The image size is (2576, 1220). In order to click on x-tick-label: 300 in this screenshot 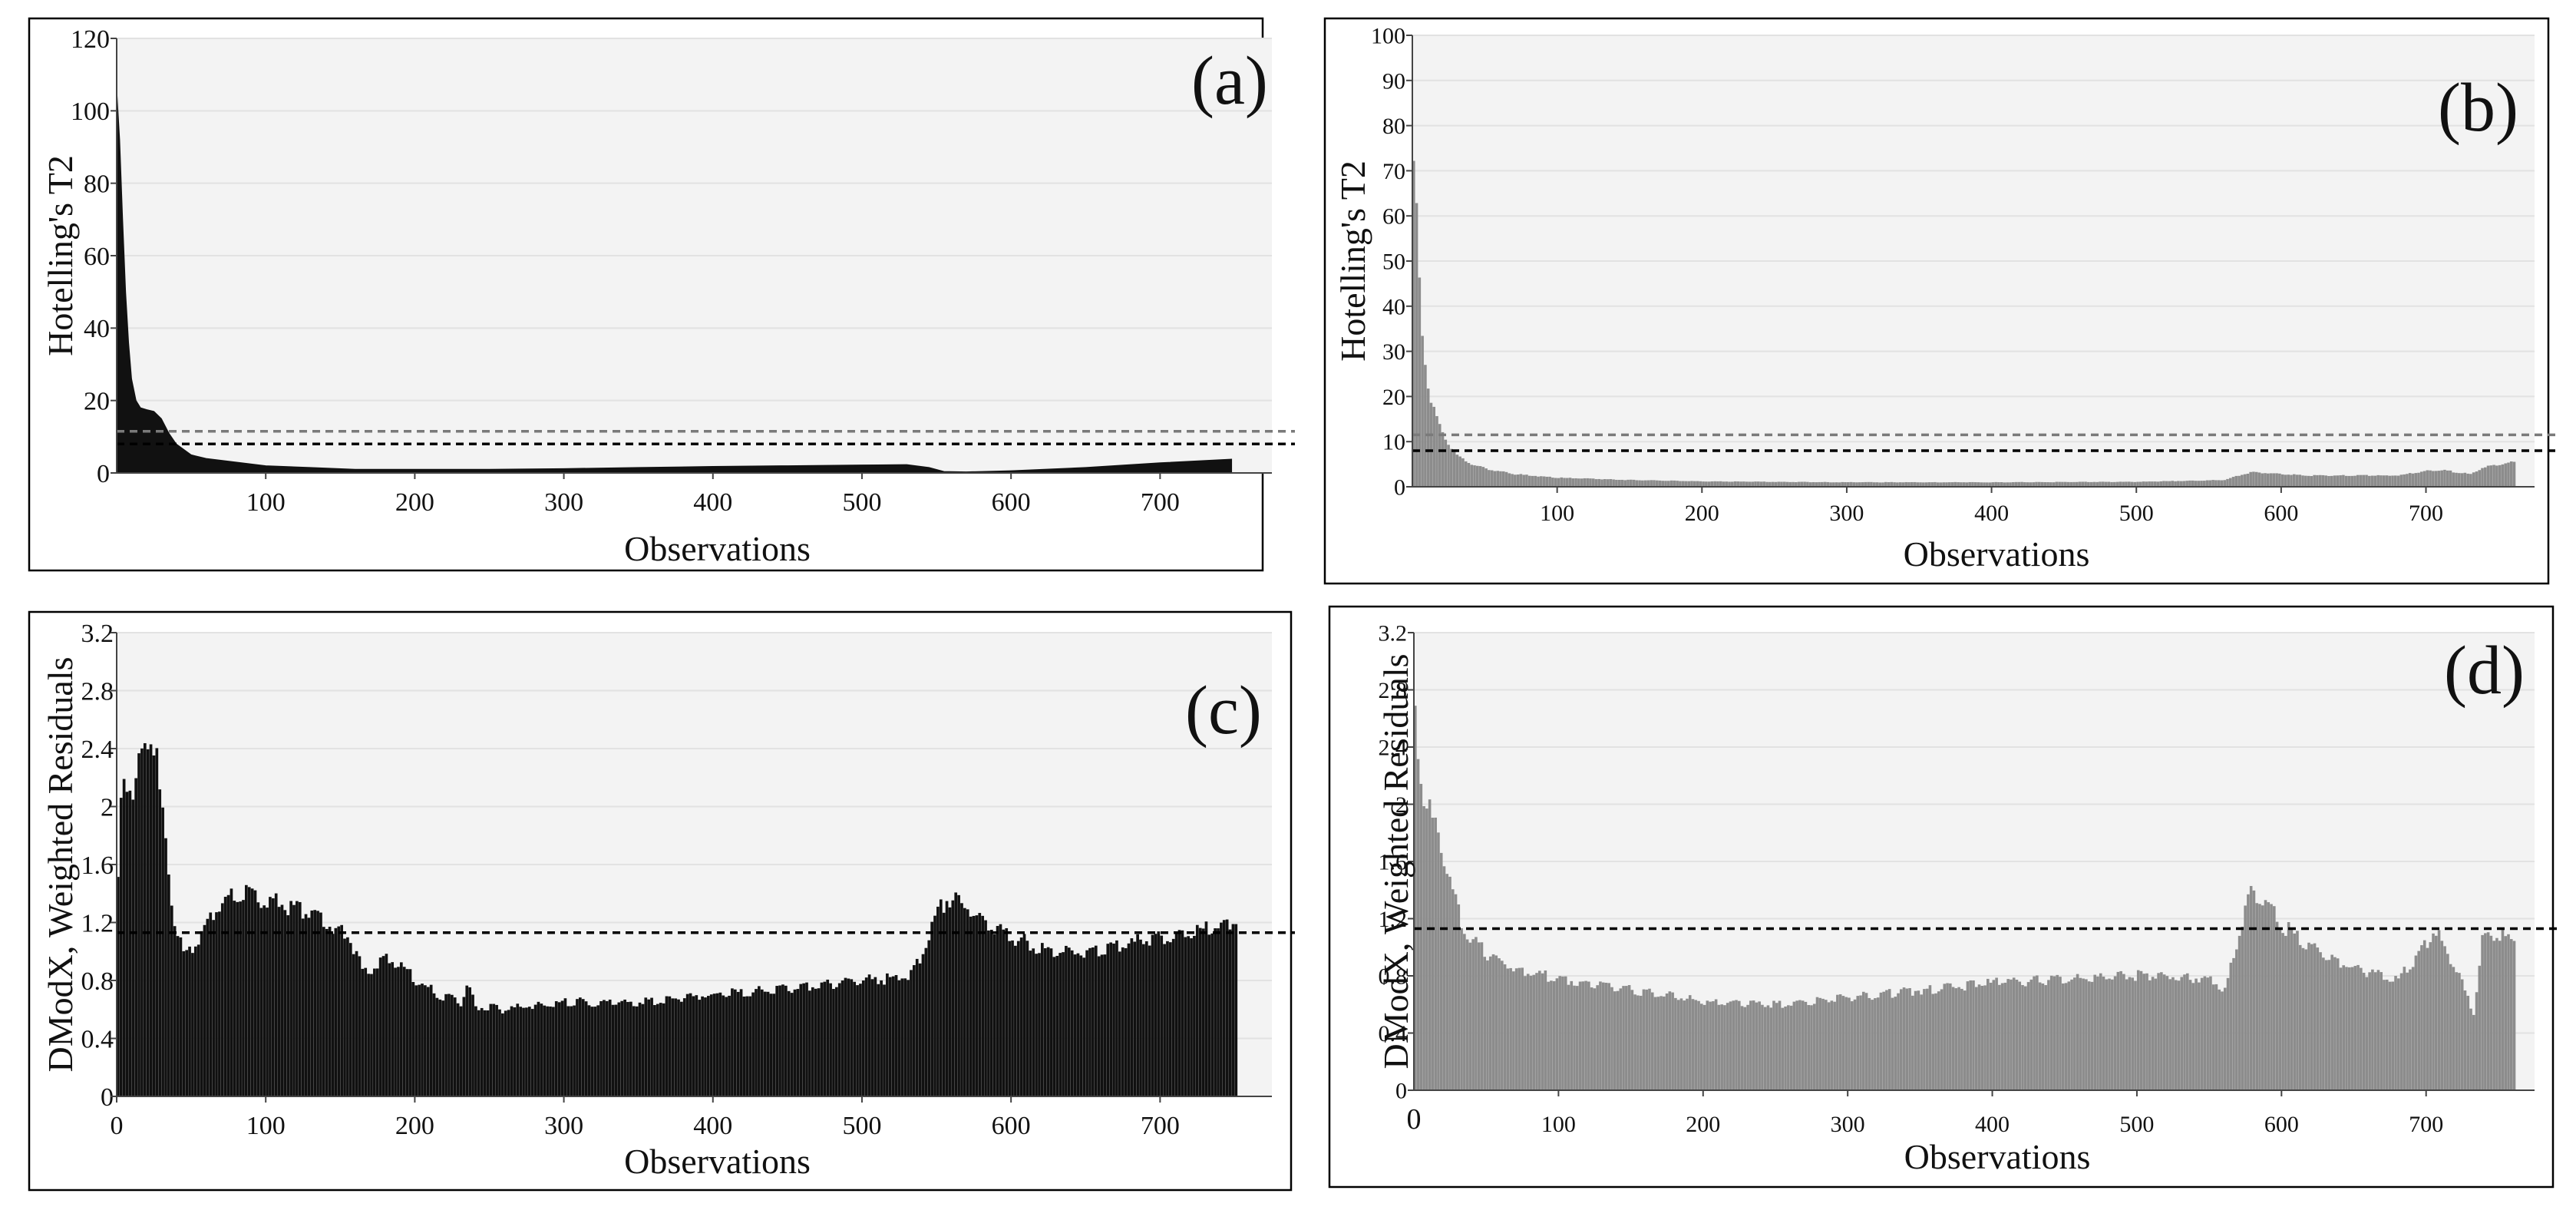, I will do `click(563, 503)`.